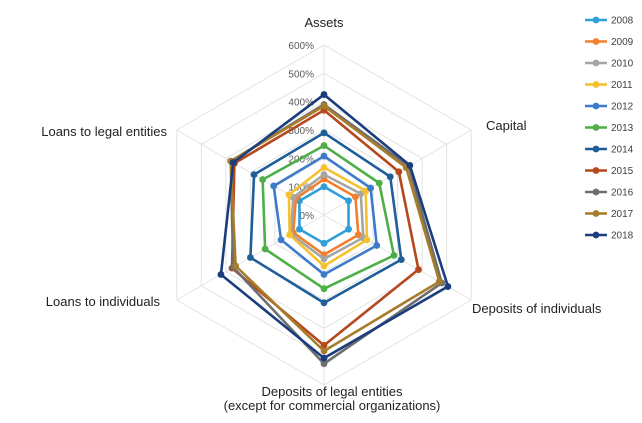 The image size is (642, 423). Describe the element at coordinates (301, 46) in the screenshot. I see `tick-label: 600%` at that location.